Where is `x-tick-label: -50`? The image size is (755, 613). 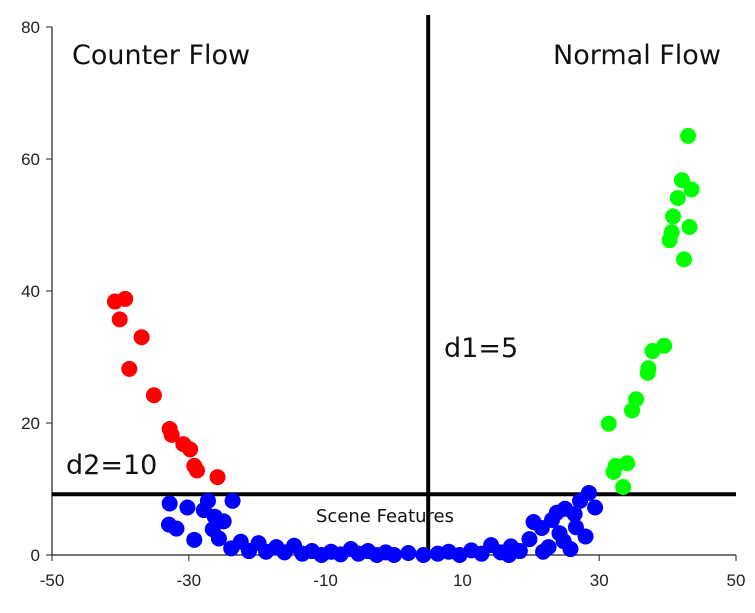
x-tick-label: -50 is located at coordinates (52, 580).